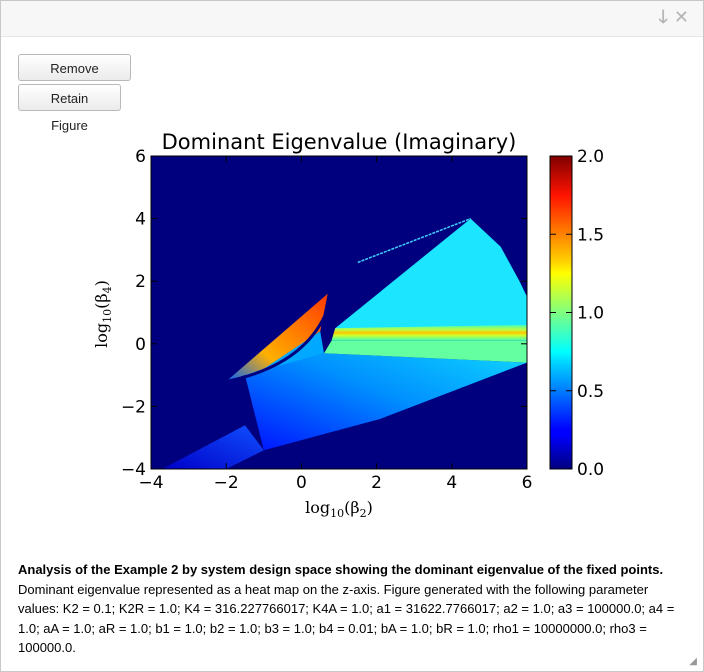  I want to click on region-lower-wedge, so click(386, 394).